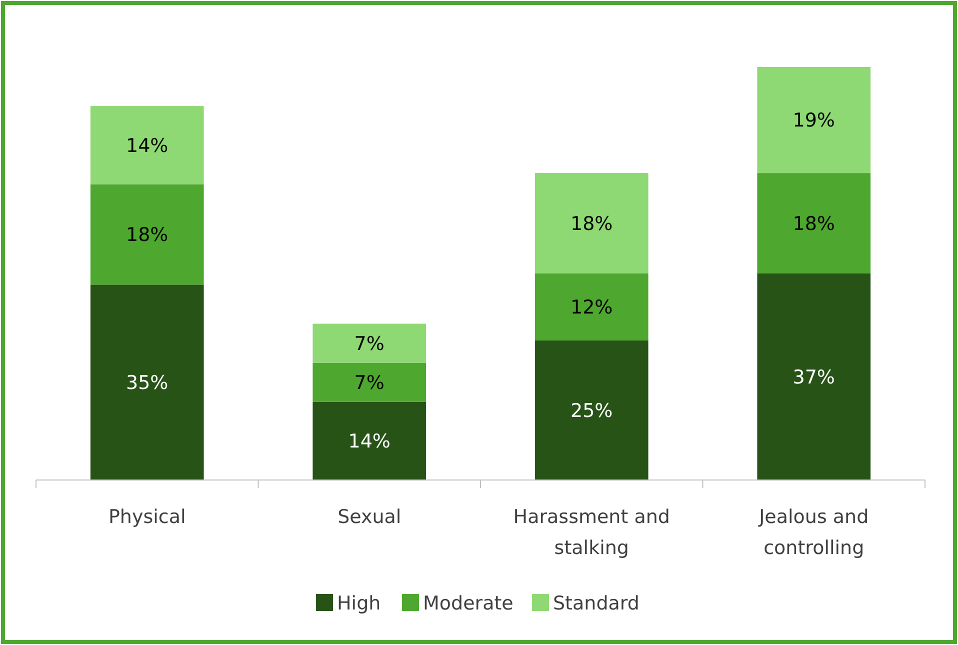  I want to click on data-label: 37%, so click(813, 377).